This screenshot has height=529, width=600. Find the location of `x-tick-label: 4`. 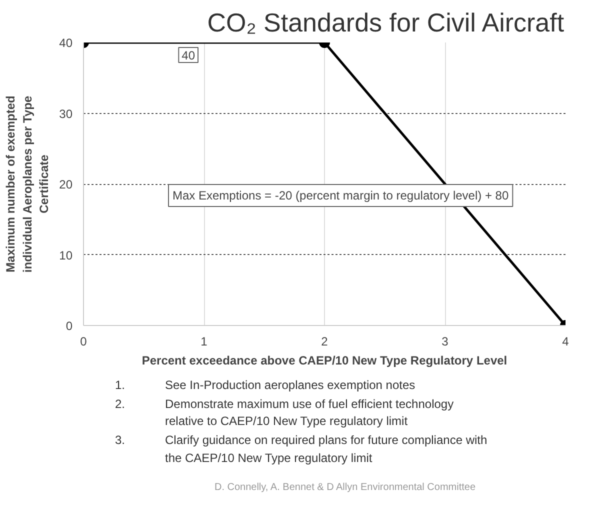

x-tick-label: 4 is located at coordinates (566, 341).